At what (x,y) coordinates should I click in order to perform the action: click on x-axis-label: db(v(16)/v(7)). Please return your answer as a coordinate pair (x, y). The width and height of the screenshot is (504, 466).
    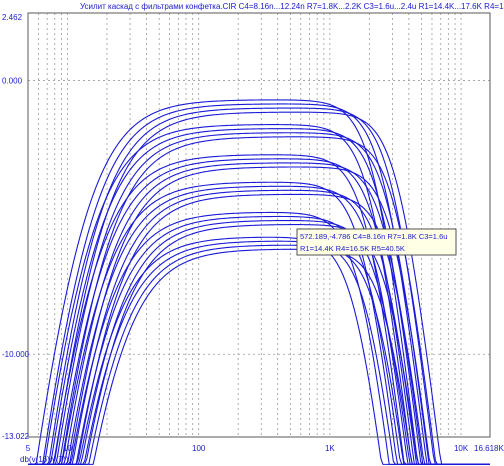
    Looking at the image, I should click on (44, 459).